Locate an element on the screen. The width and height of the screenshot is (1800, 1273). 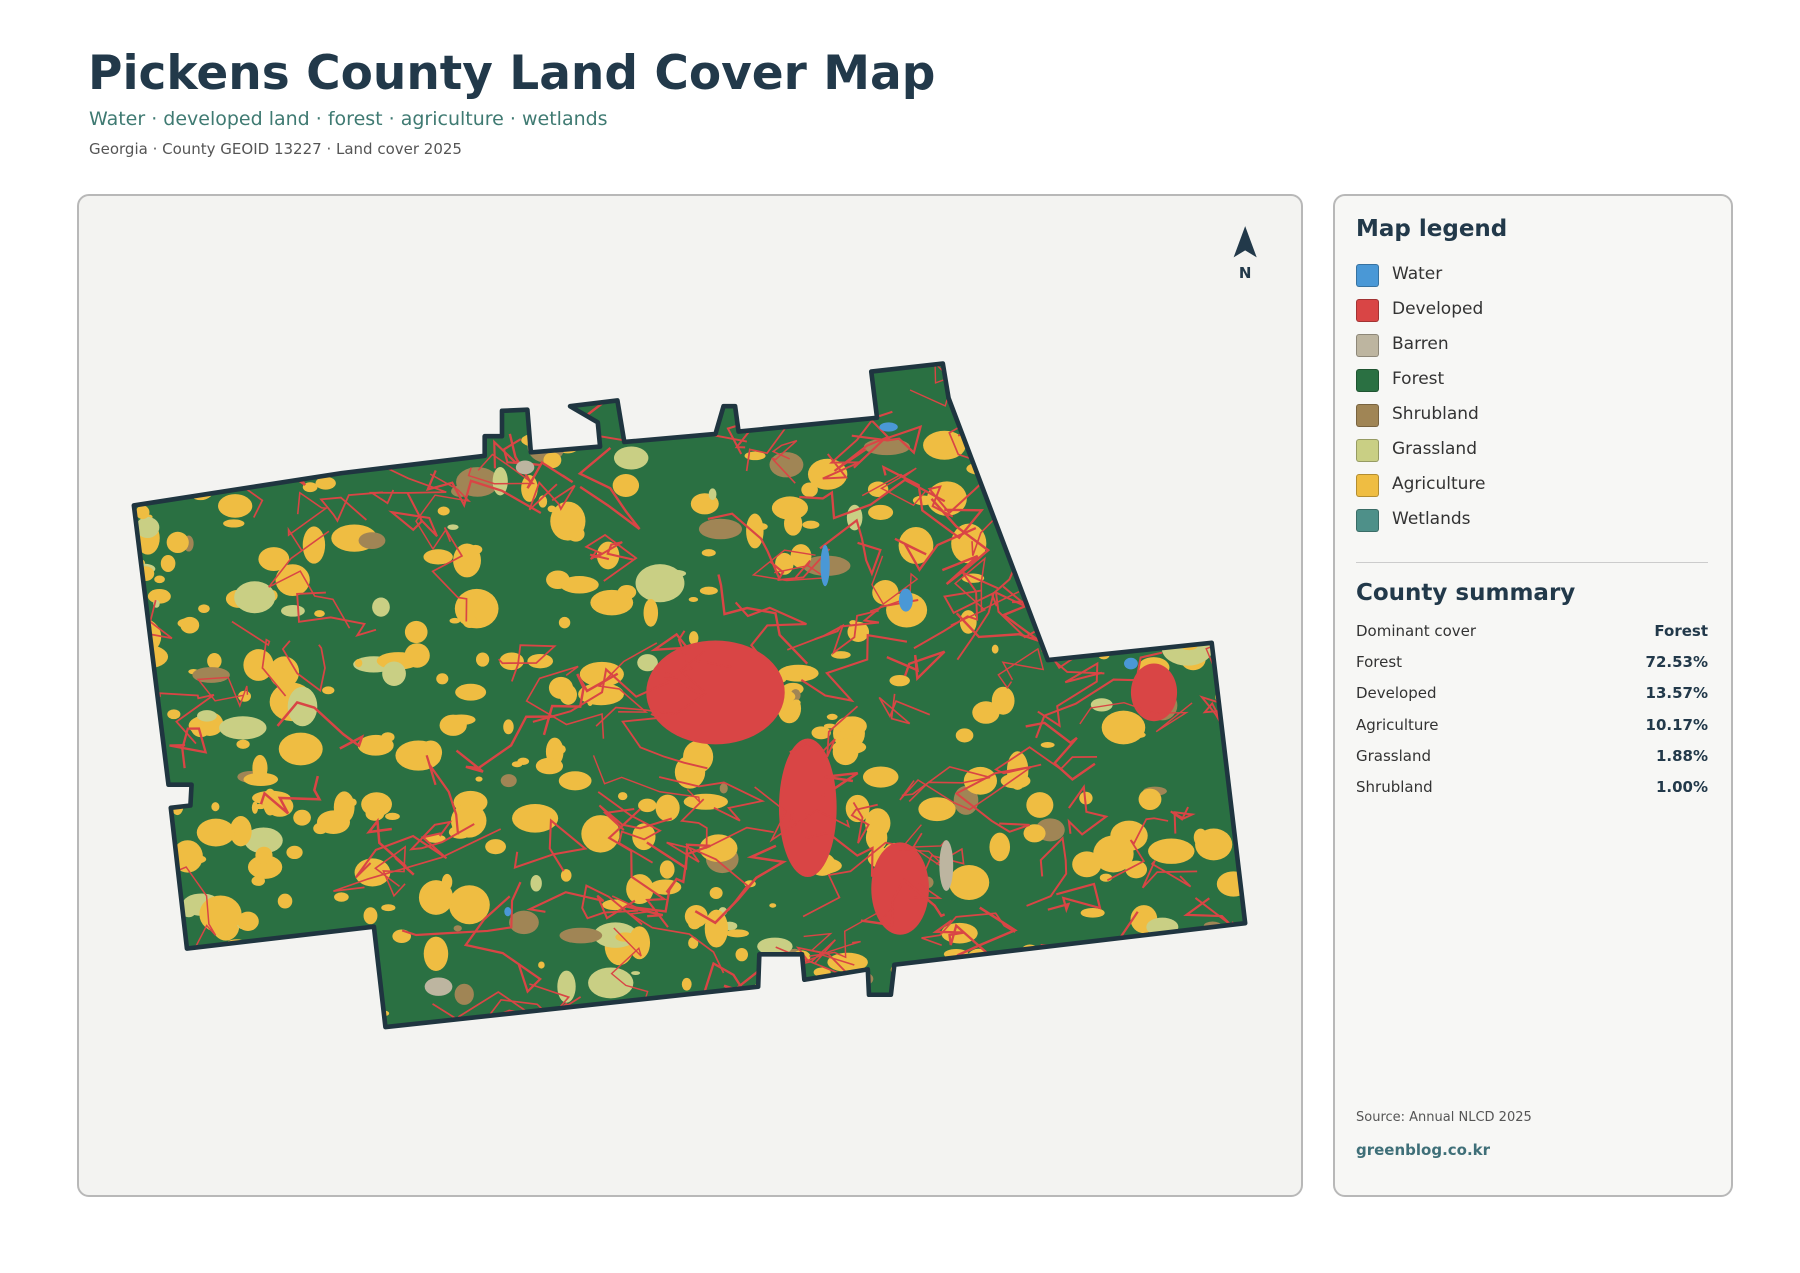
summary-label: Grassland is located at coordinates (1393, 755).